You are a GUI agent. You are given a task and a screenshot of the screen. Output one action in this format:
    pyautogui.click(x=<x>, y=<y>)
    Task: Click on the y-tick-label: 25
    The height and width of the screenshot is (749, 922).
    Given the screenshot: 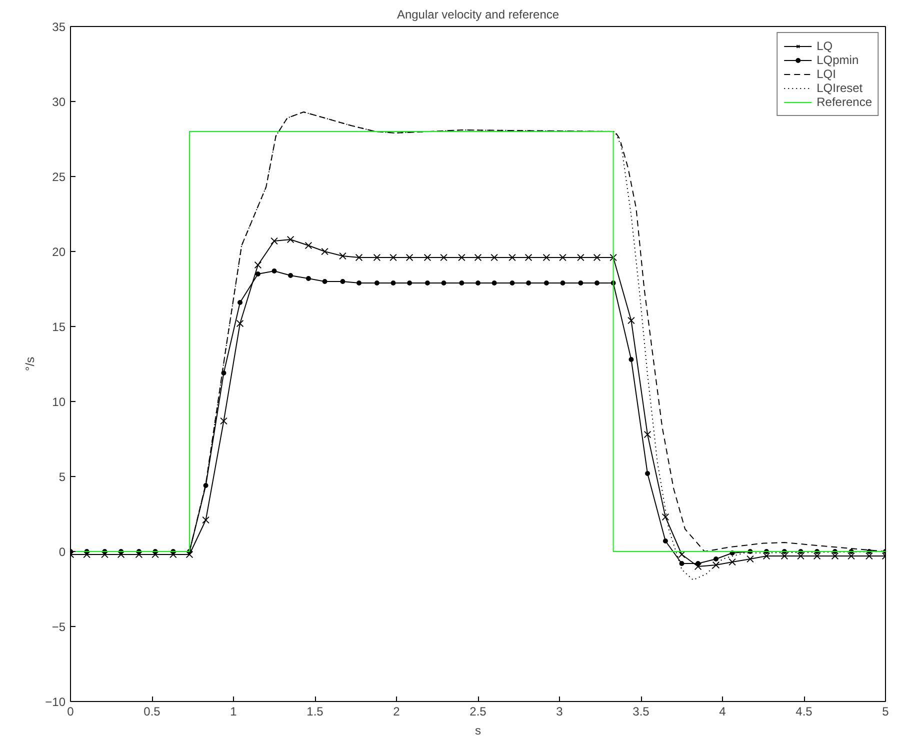 What is the action you would take?
    pyautogui.click(x=59, y=177)
    